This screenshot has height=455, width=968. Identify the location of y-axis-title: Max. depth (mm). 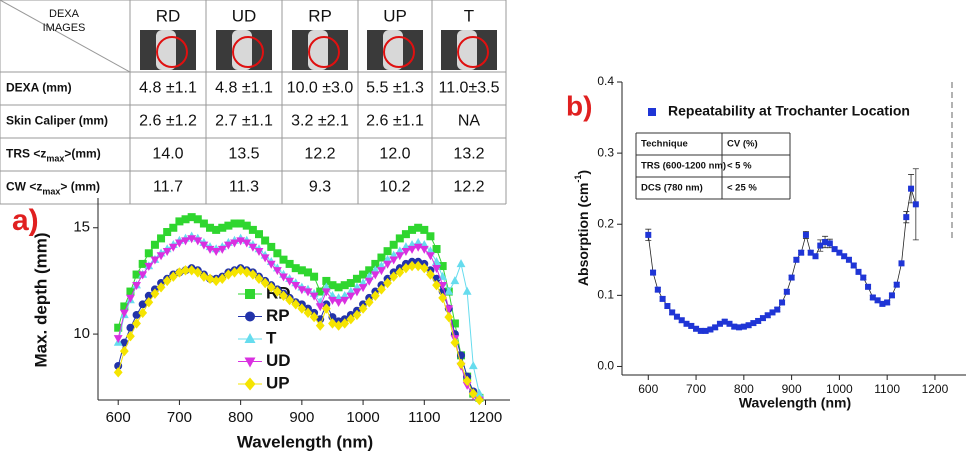
(40, 299).